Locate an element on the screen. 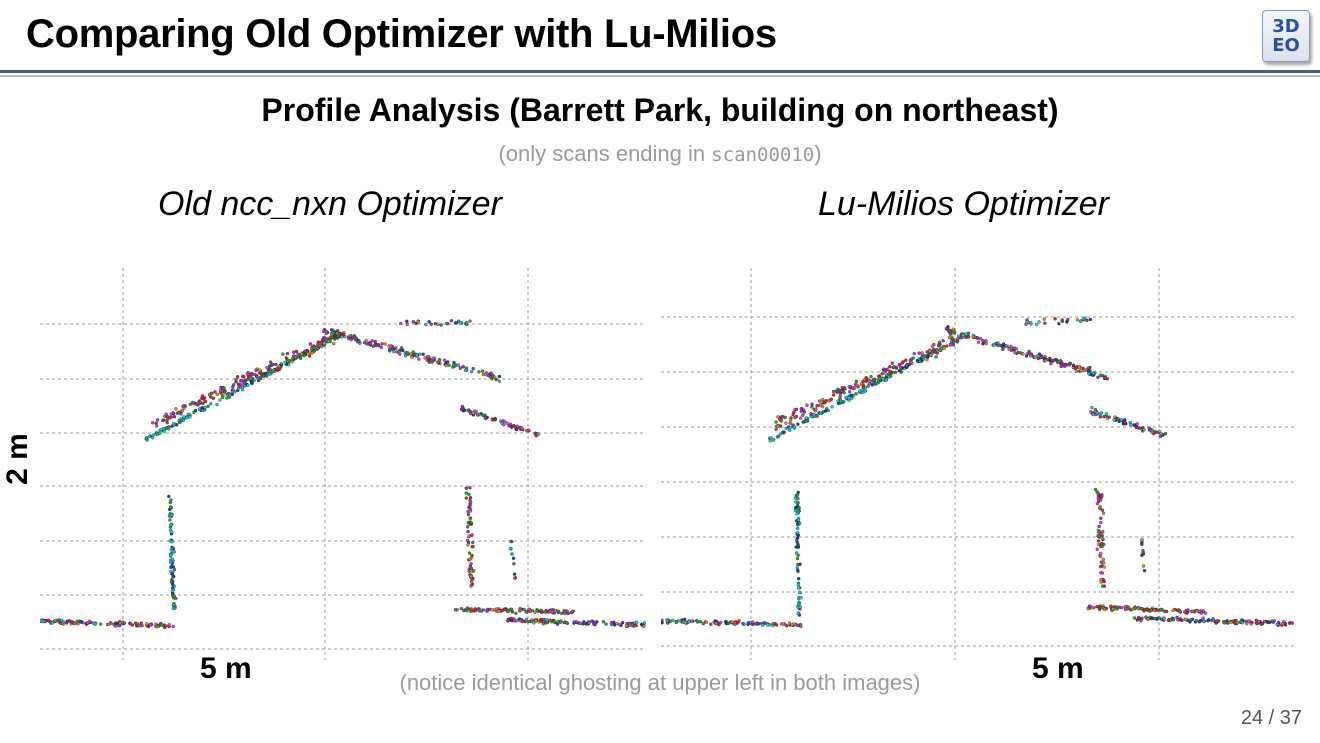  scan-note: (only scans ending in scan00010) is located at coordinates (660, 154).